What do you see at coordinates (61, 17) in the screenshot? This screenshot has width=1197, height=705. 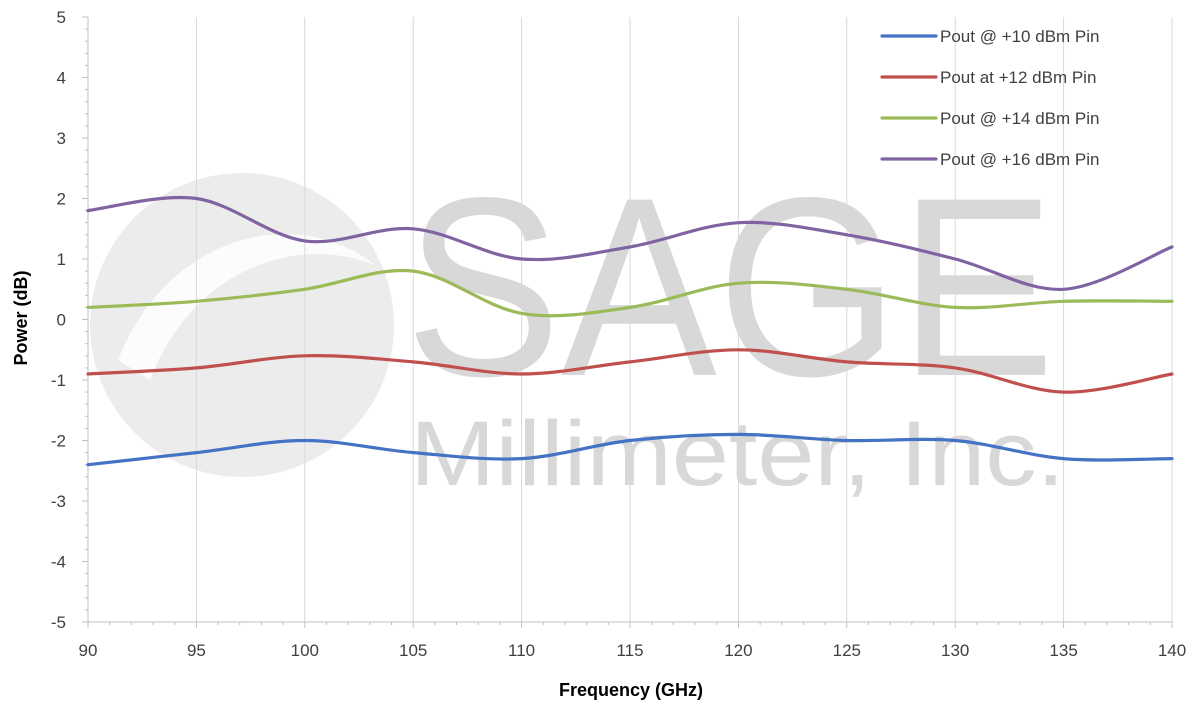 I see `y-tick-label: 5` at bounding box center [61, 17].